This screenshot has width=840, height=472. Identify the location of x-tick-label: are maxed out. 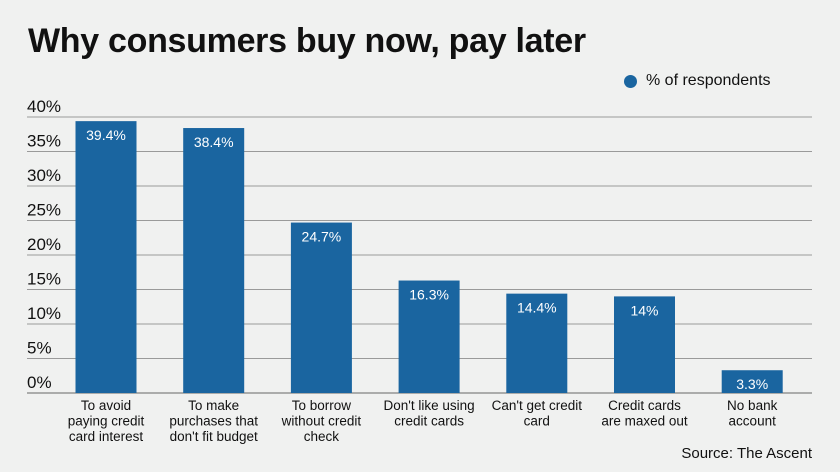
(644, 421).